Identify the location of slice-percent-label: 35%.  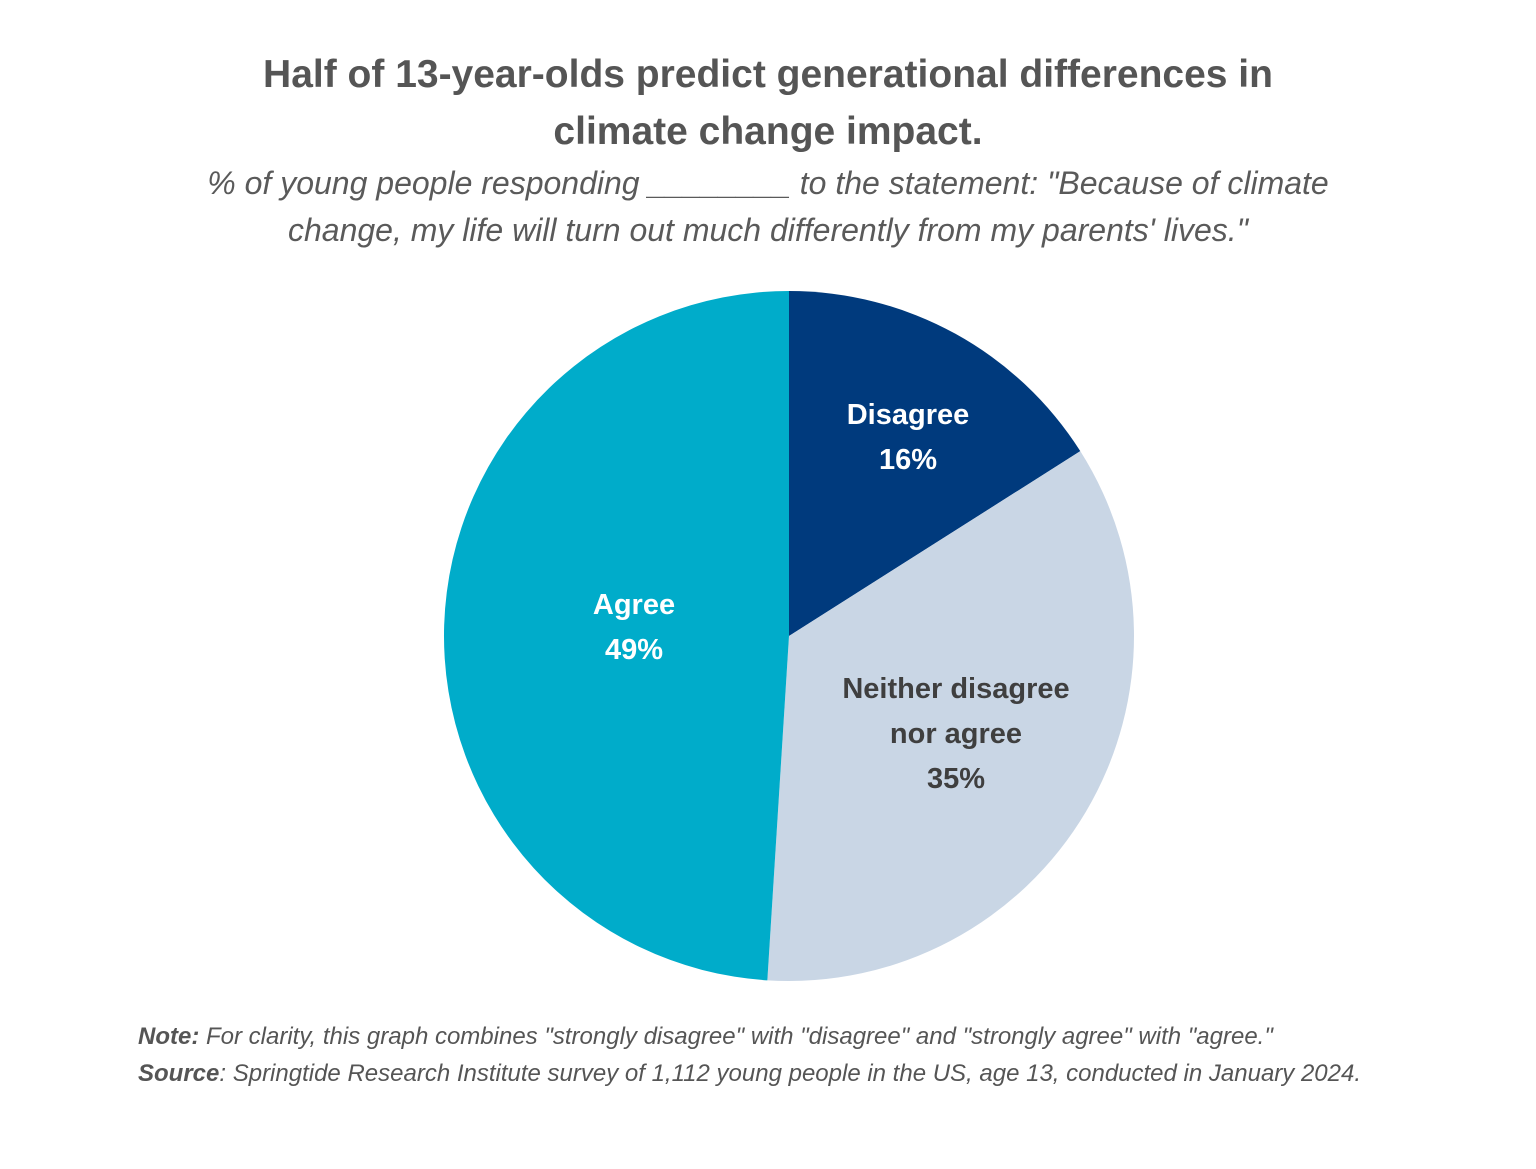
(956, 779).